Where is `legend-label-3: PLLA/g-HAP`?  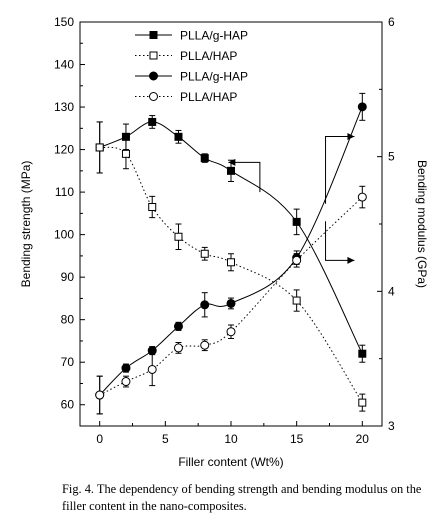
legend-label-3: PLLA/g-HAP is located at coordinates (214, 77).